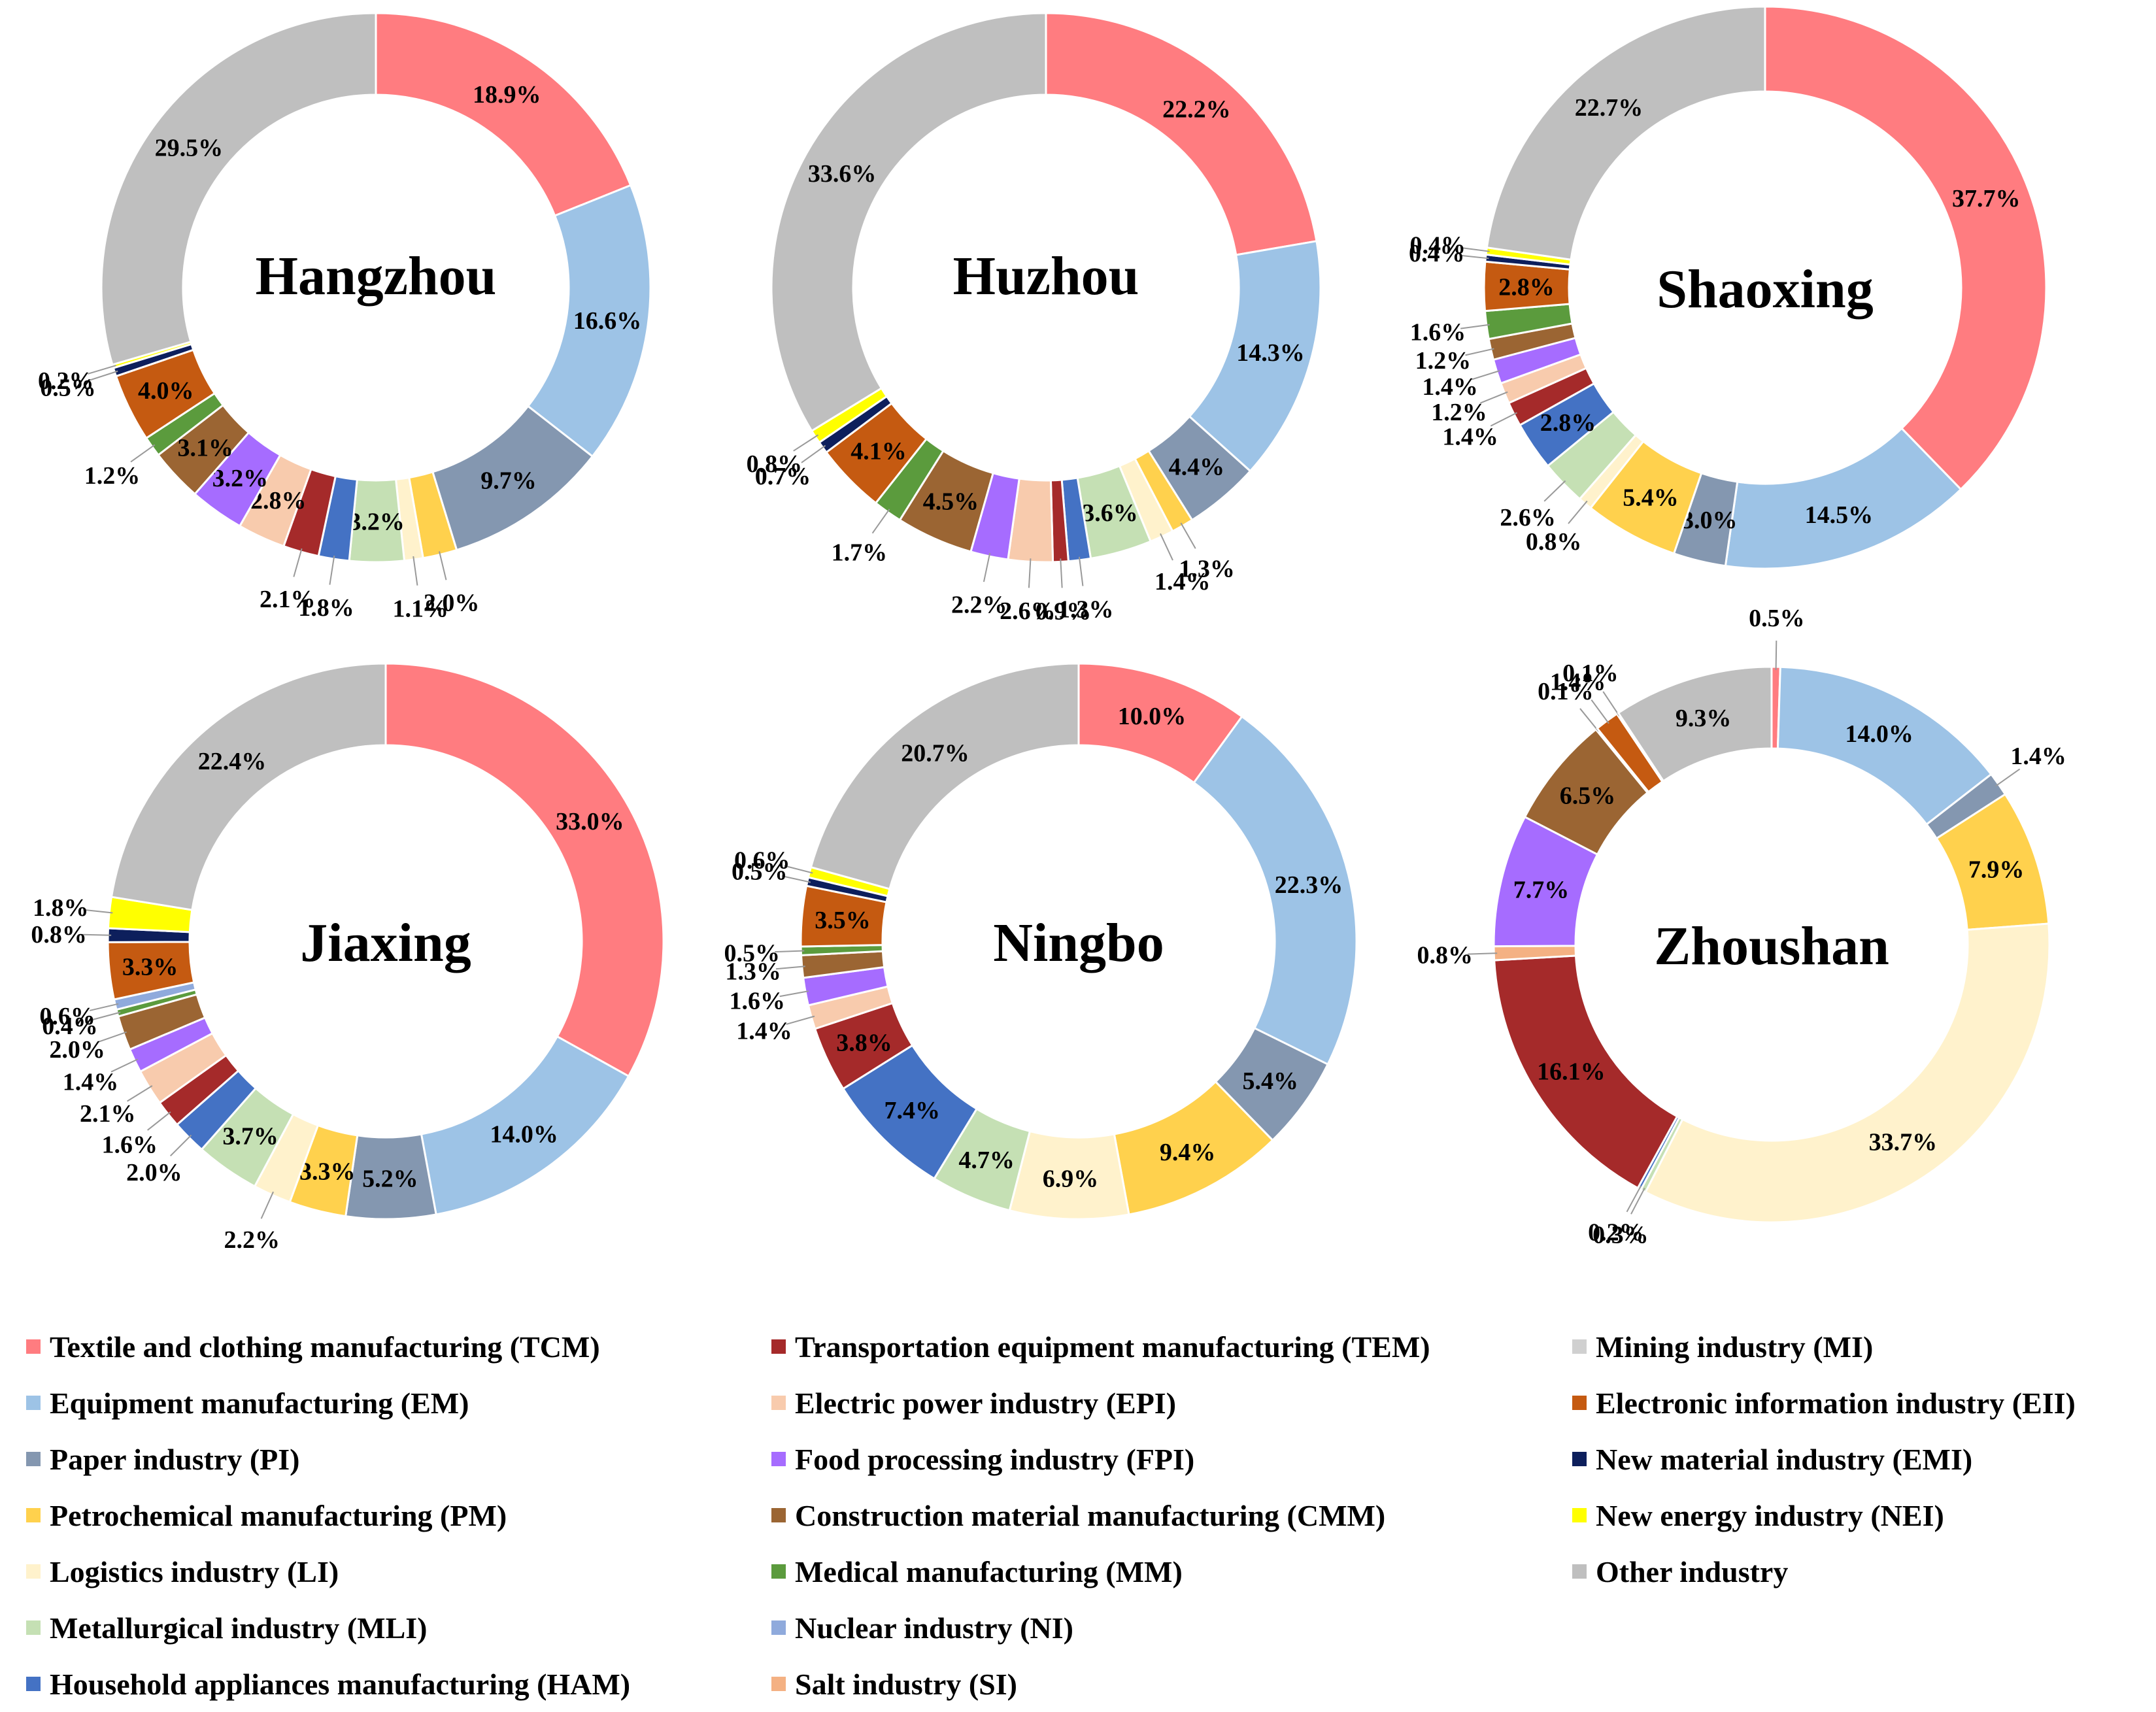  What do you see at coordinates (864, 1043) in the screenshot?
I see `slice-label-tem: 3.8%` at bounding box center [864, 1043].